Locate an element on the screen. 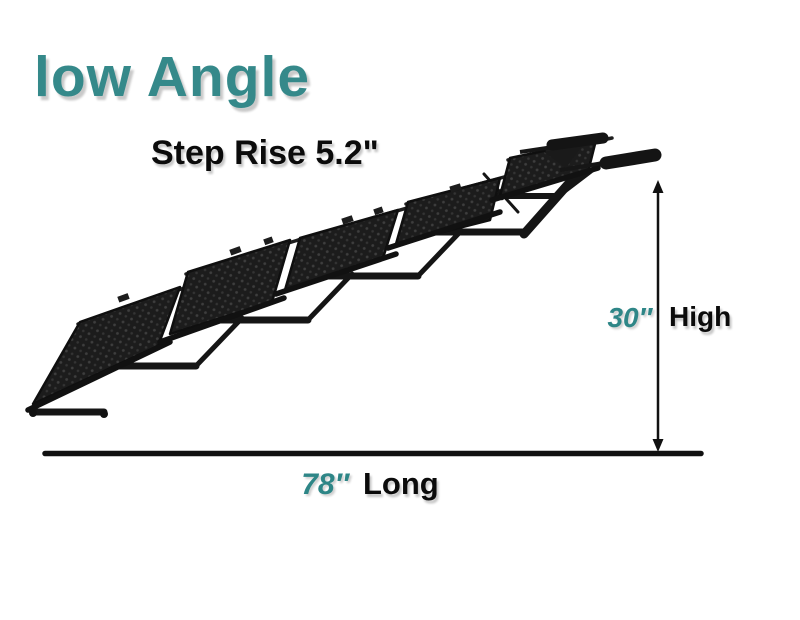 The width and height of the screenshot is (800, 620). length-measurement-value: 78″ is located at coordinates (325, 484).